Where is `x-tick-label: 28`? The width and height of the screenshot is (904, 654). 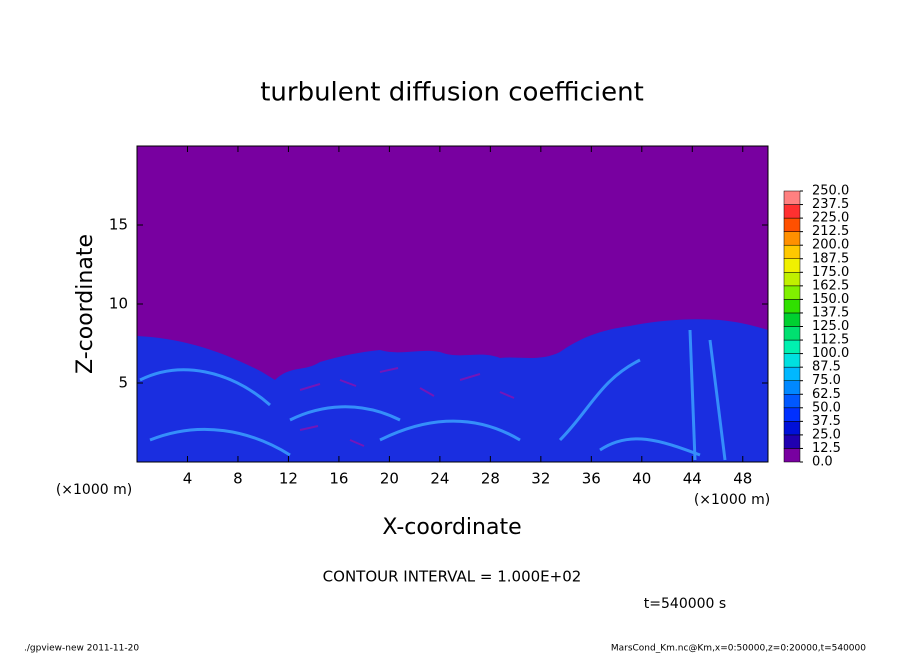
x-tick-label: 28 is located at coordinates (490, 479).